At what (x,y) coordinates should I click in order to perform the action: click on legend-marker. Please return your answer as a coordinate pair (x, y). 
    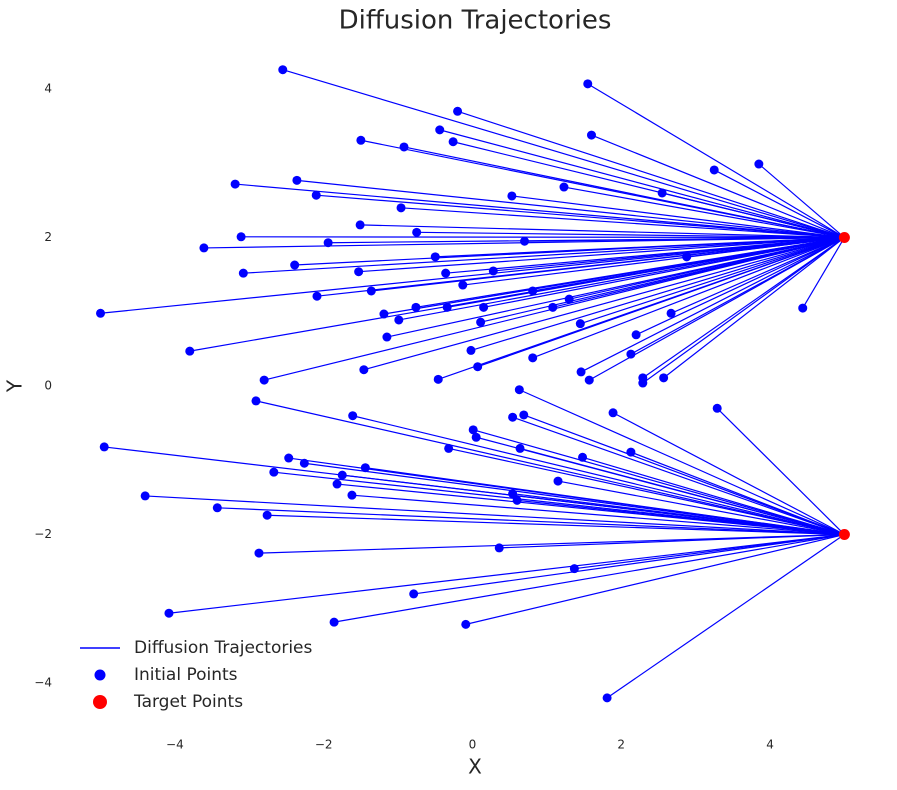
    Looking at the image, I should click on (100, 702).